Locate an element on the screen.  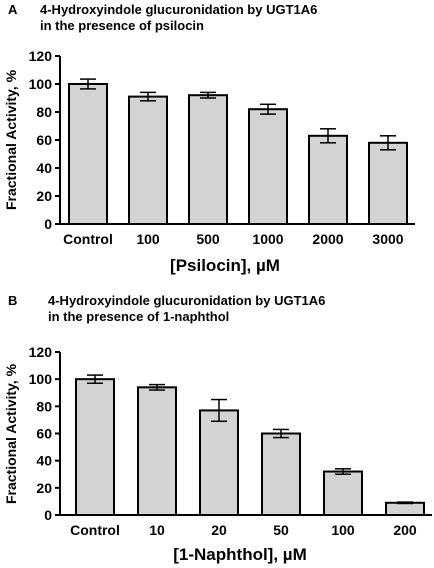
x-tick-label-b: 20 is located at coordinates (219, 530).